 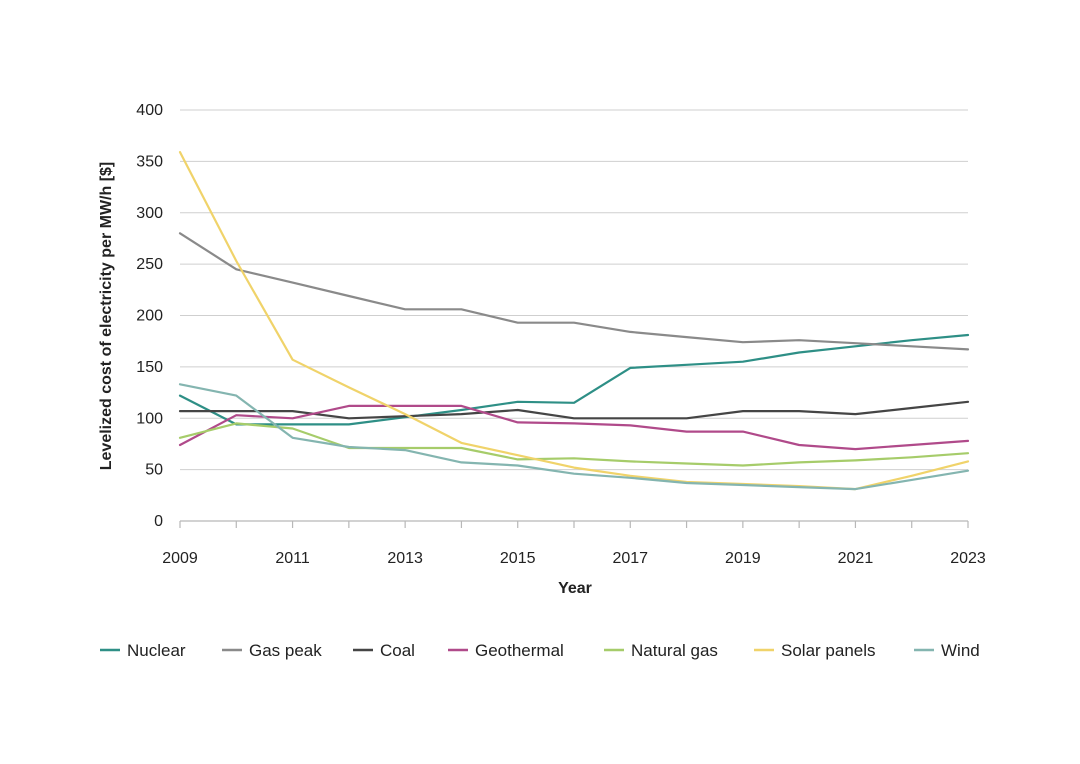 I want to click on y-tick-label: 400, so click(x=149, y=110).